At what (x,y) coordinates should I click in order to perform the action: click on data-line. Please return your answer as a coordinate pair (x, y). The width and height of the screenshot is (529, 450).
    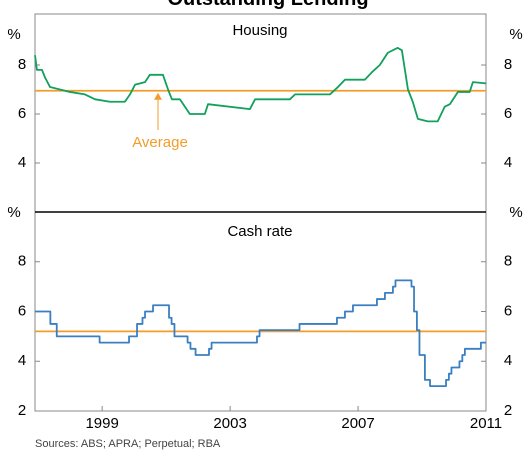
    Looking at the image, I should click on (260, 84).